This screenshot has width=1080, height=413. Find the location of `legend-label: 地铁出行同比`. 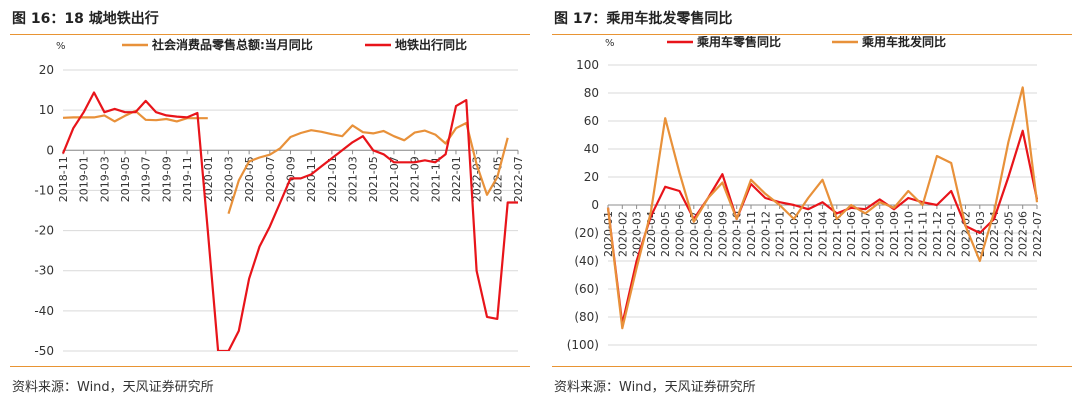

legend-label: 地铁出行同比 is located at coordinates (431, 44).